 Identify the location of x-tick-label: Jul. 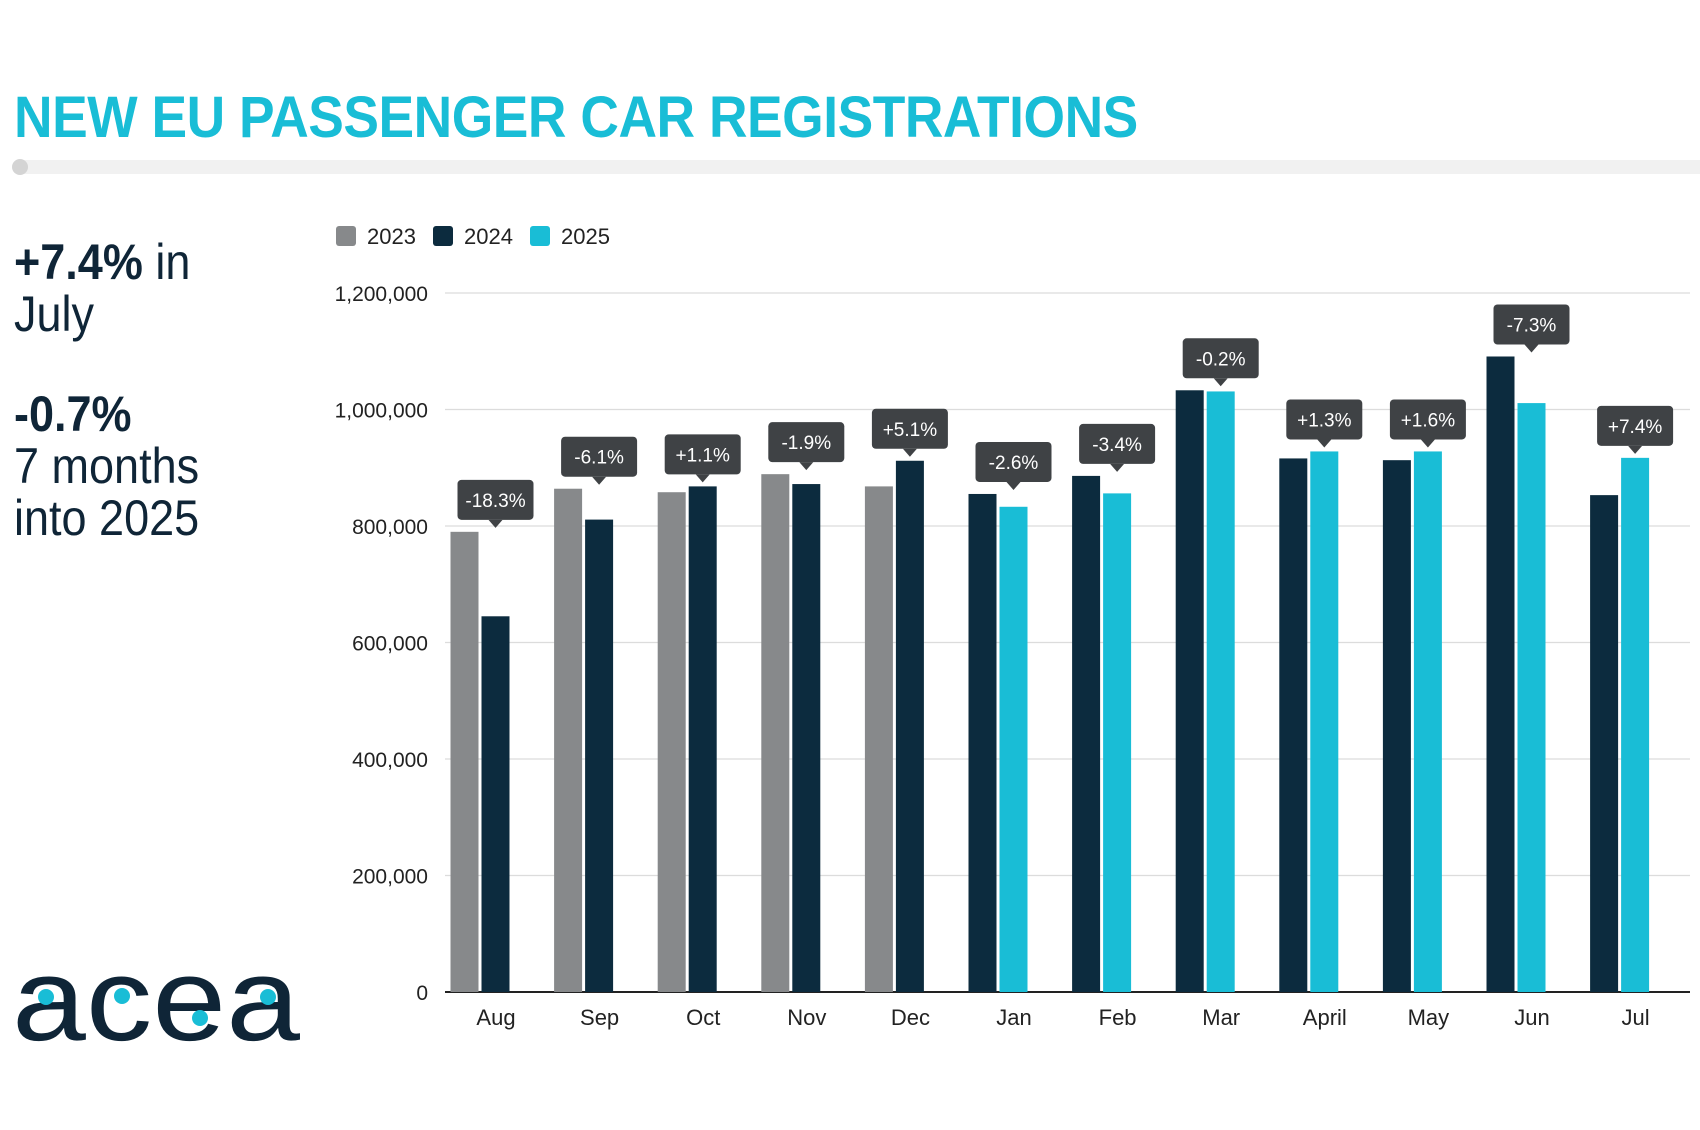
(1636, 1017).